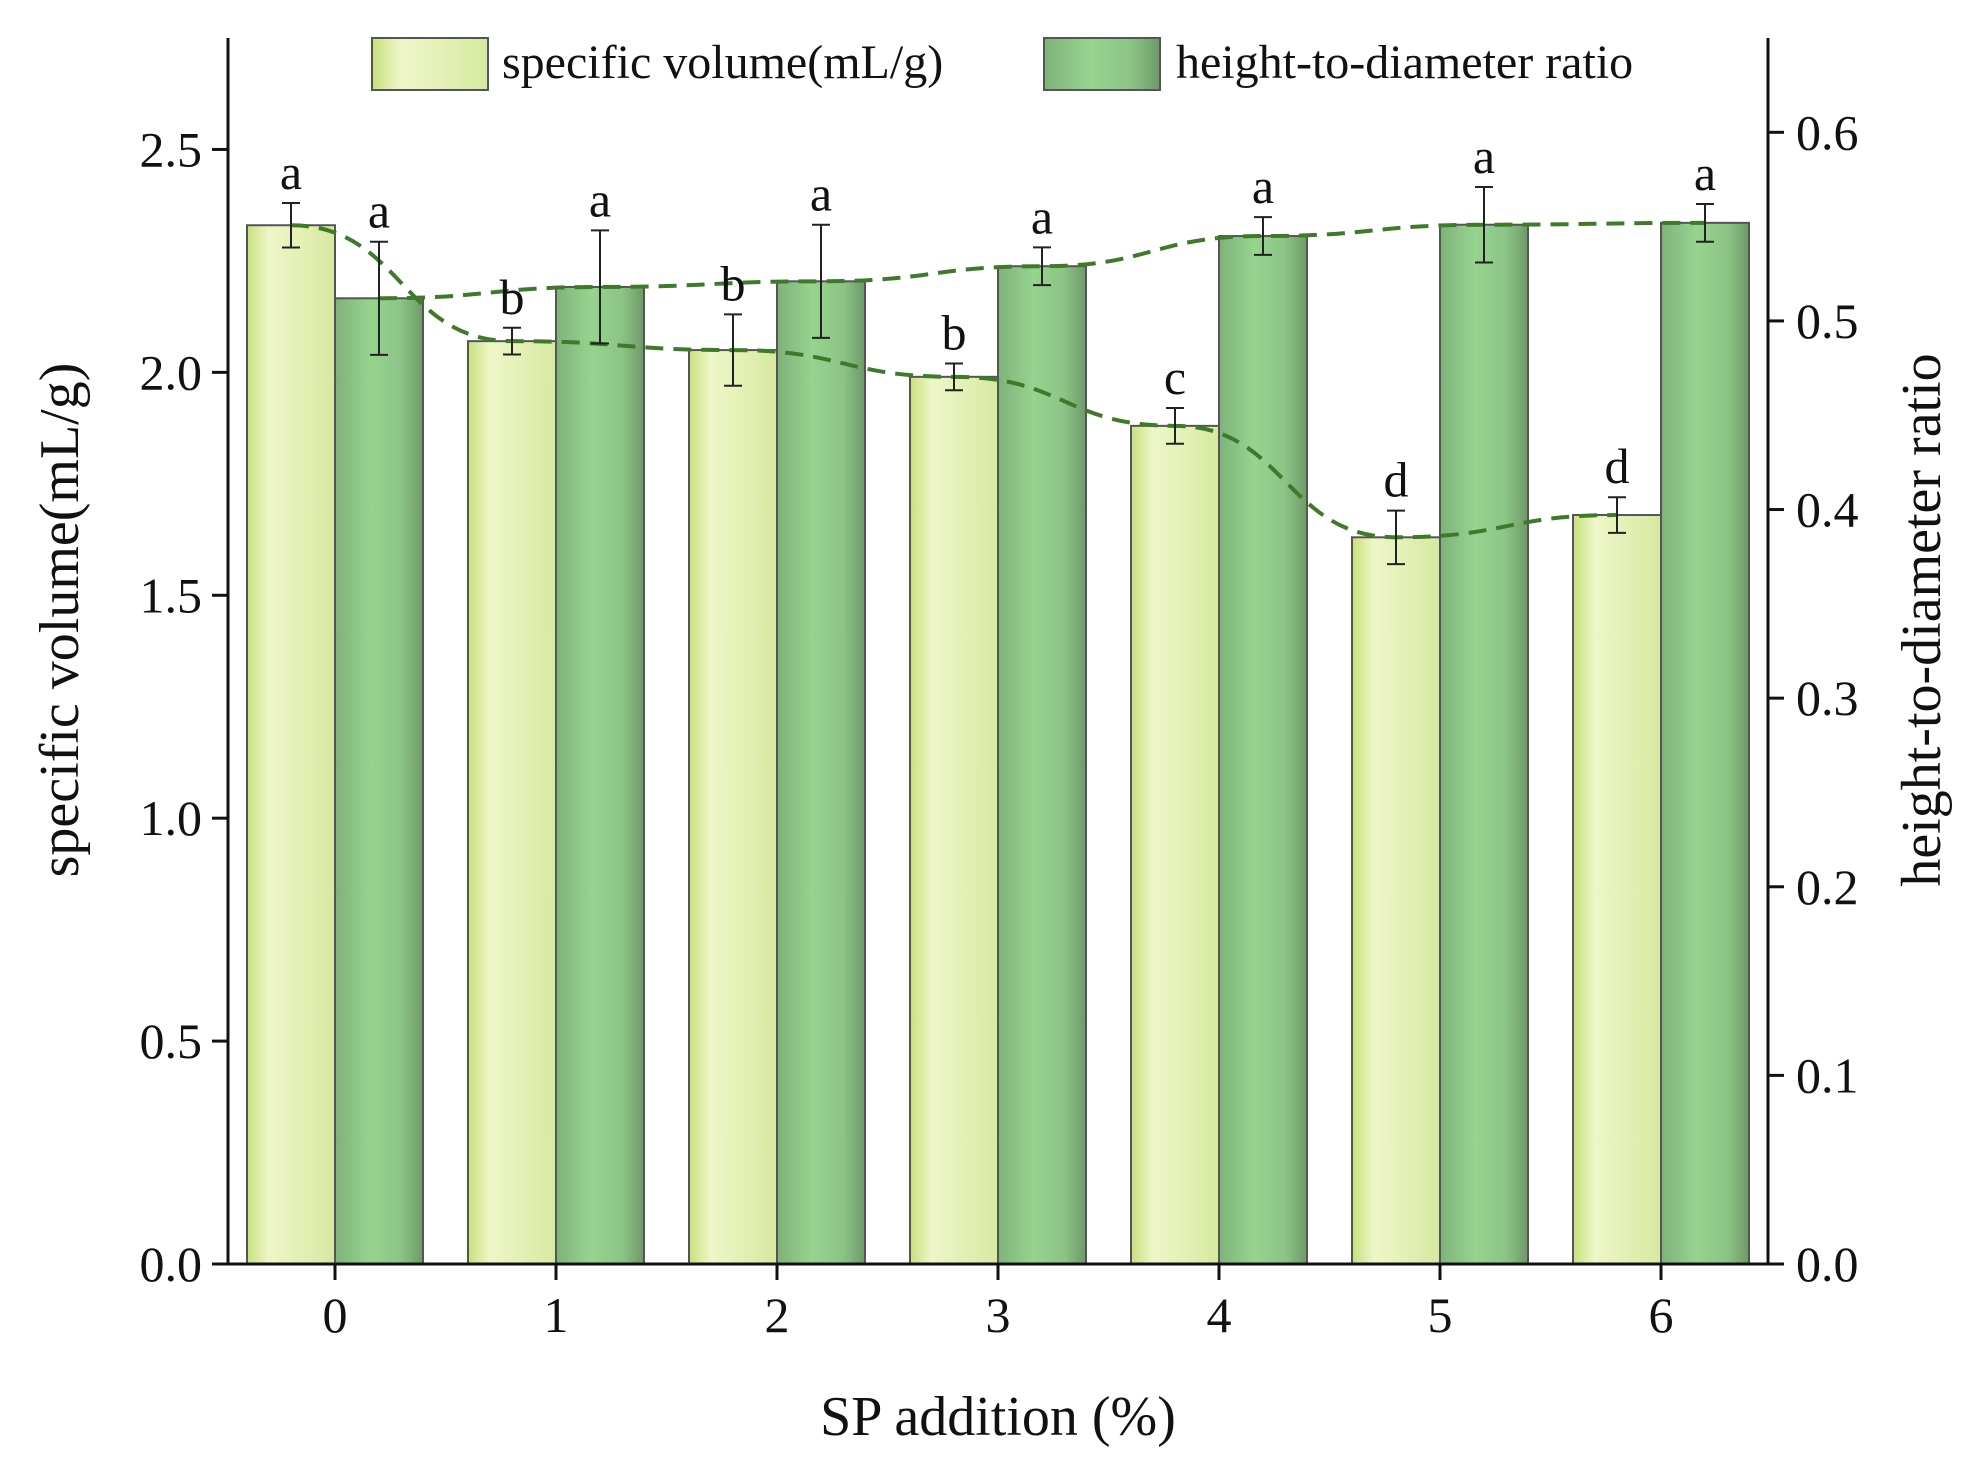  Describe the element at coordinates (733, 283) in the screenshot. I see `sig-letter-specific-volume-2: b` at that location.